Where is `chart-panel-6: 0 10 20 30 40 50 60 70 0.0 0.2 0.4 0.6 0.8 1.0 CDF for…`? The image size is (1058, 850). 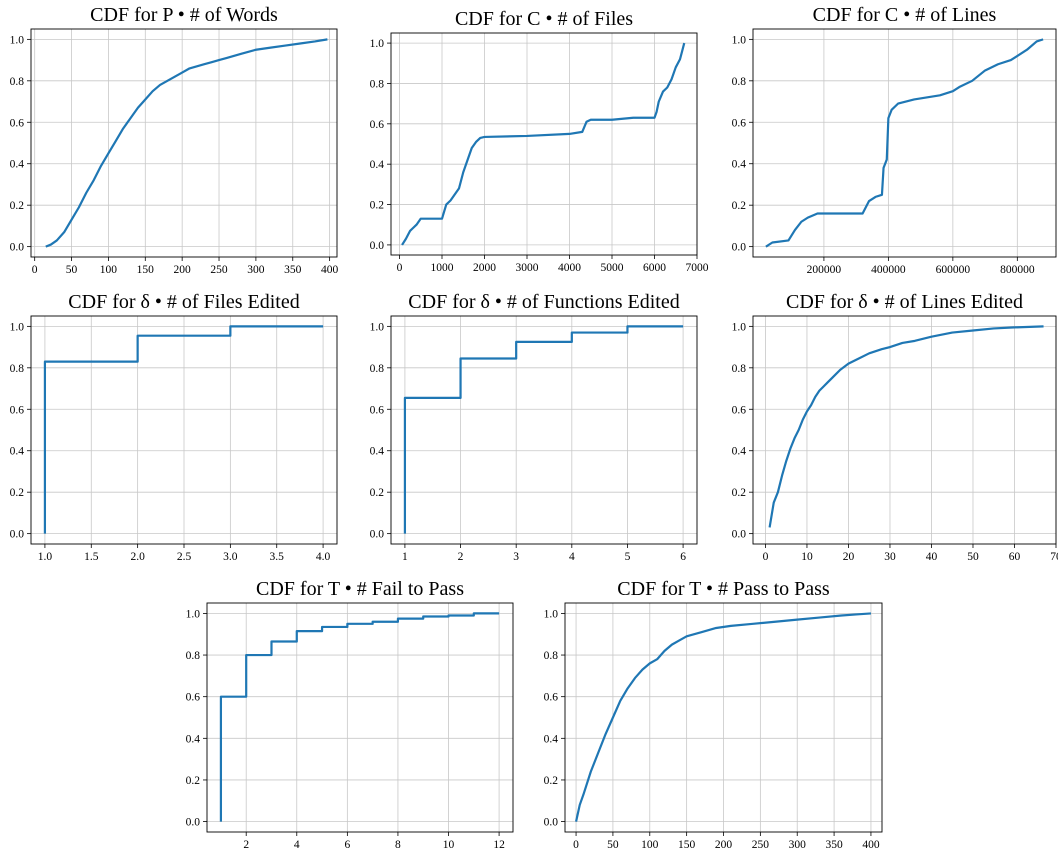
chart-panel-6: 0 10 20 30 40 50 60 70 0.0 0.2 0.4 0.6 0.8 1.0 CDF for… is located at coordinates (895, 427).